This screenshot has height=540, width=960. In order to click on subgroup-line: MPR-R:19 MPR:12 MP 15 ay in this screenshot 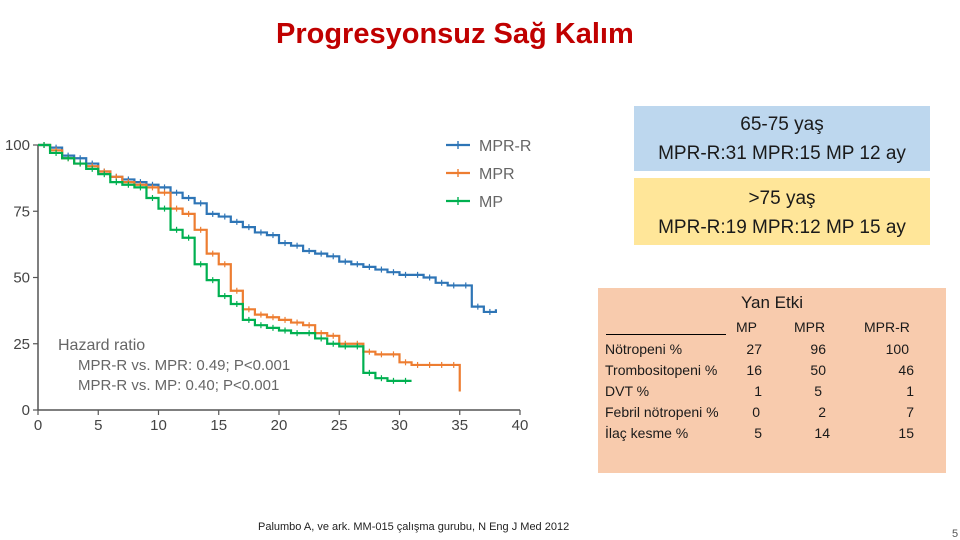, I will do `click(782, 227)`.